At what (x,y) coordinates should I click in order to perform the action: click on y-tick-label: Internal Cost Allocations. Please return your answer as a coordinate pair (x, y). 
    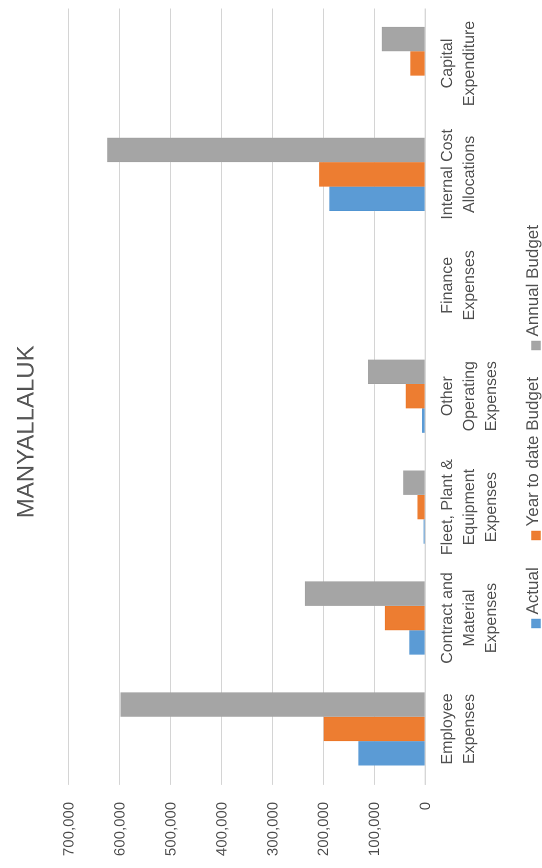
    Looking at the image, I should click on (458, 174).